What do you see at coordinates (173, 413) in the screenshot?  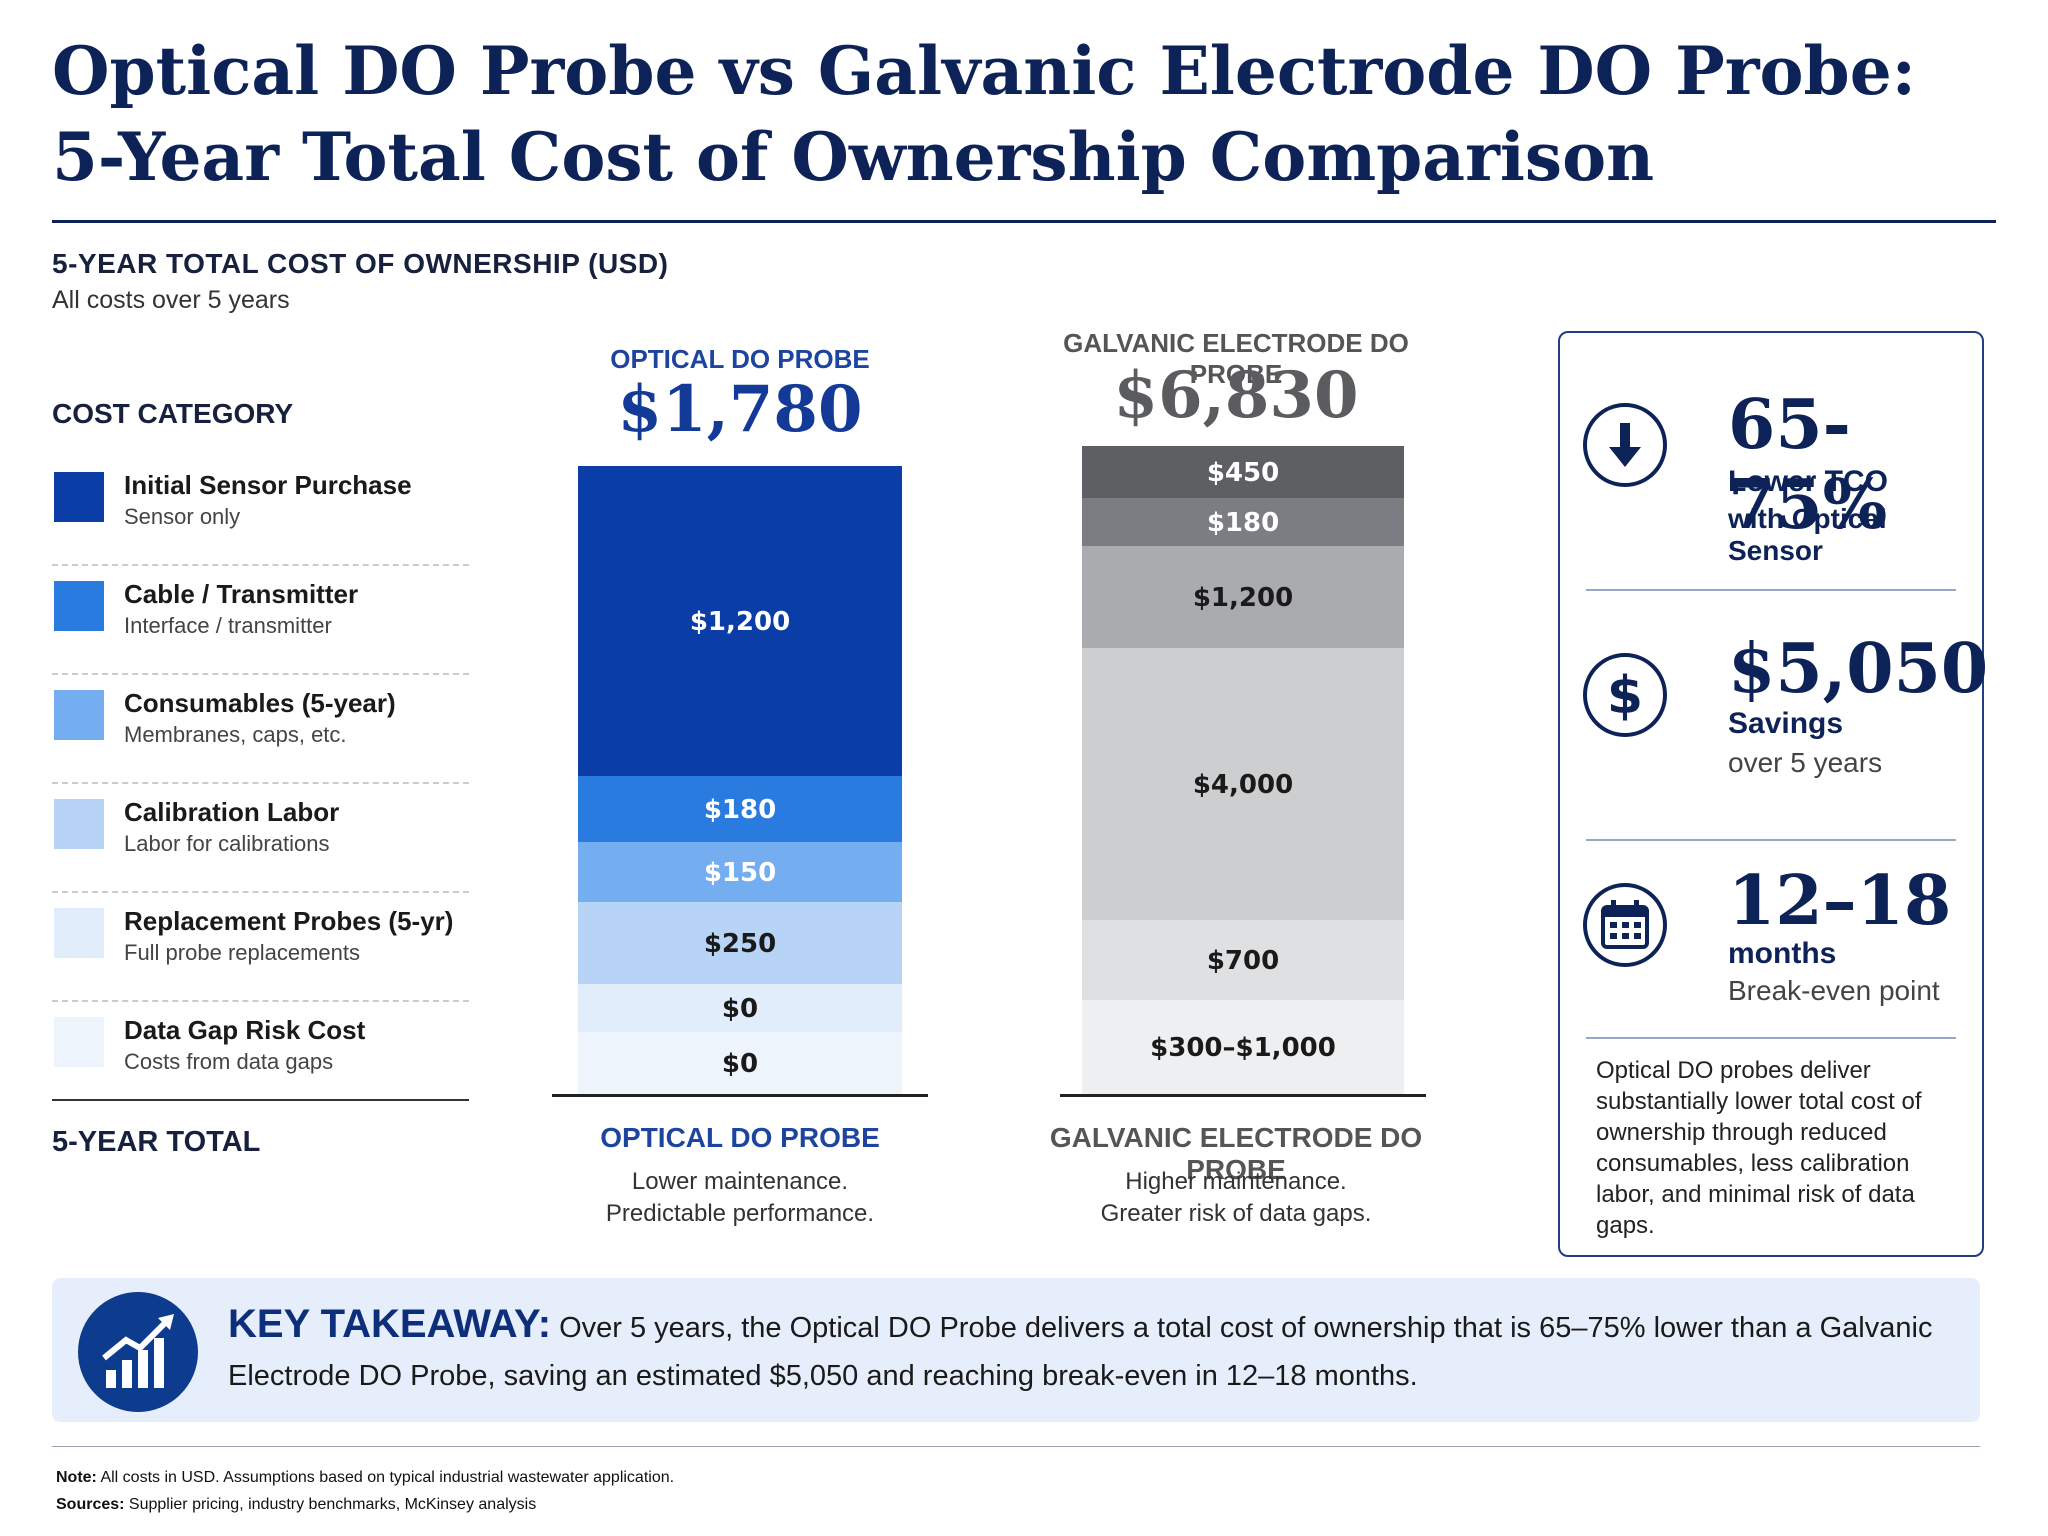 I see `legend-header: COST CATEGORY` at bounding box center [173, 413].